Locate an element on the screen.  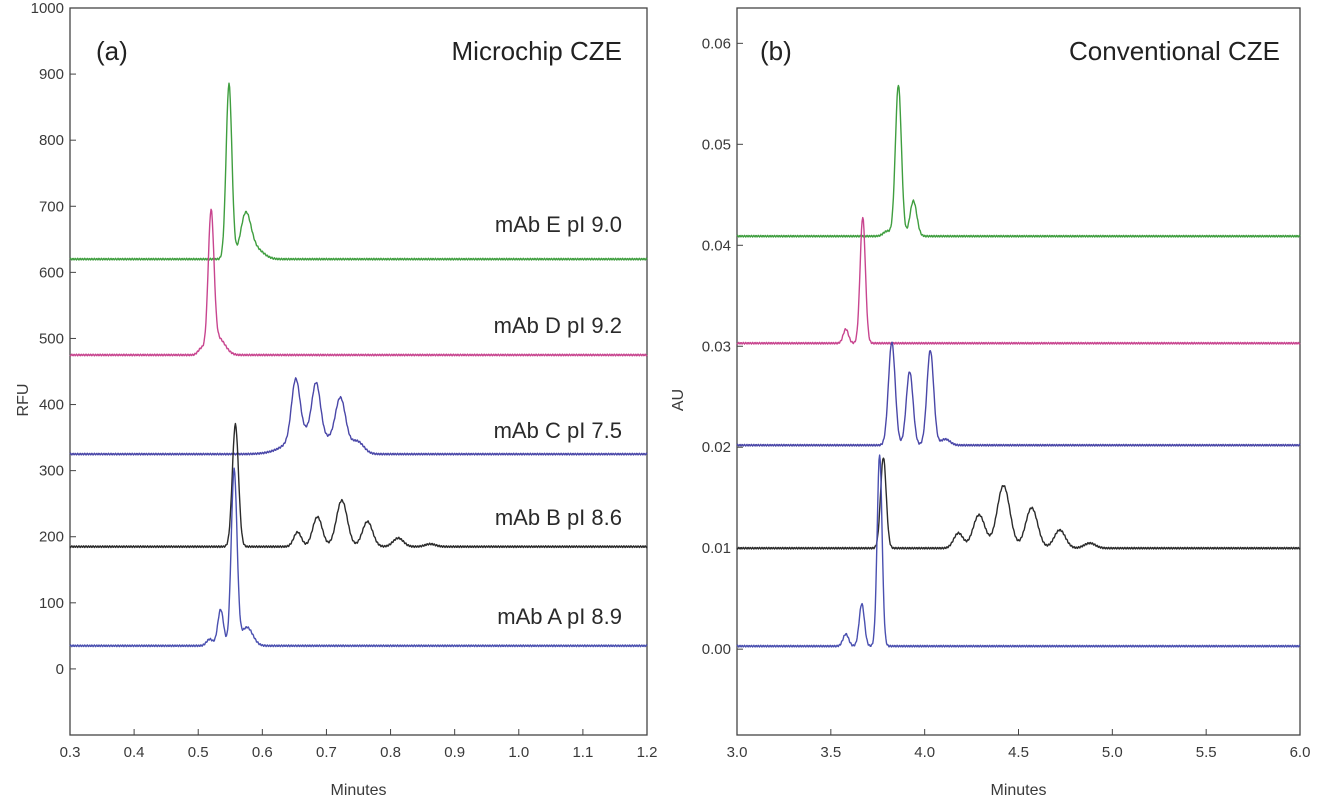
y-tick-label: 0.04 is located at coordinates (716, 245).